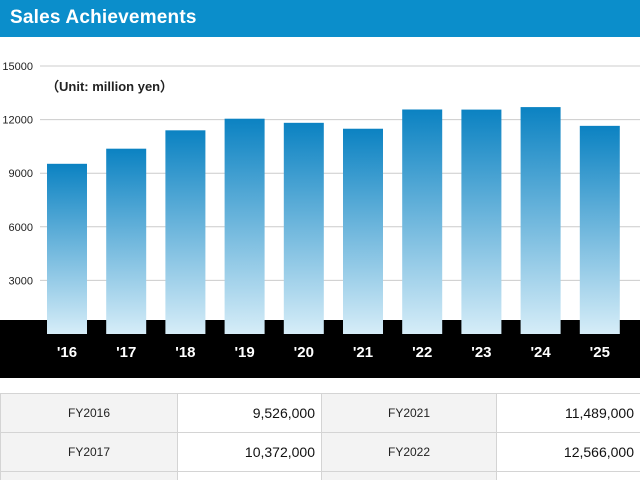  What do you see at coordinates (89, 452) in the screenshot?
I see `table-cell-label: FY2017` at bounding box center [89, 452].